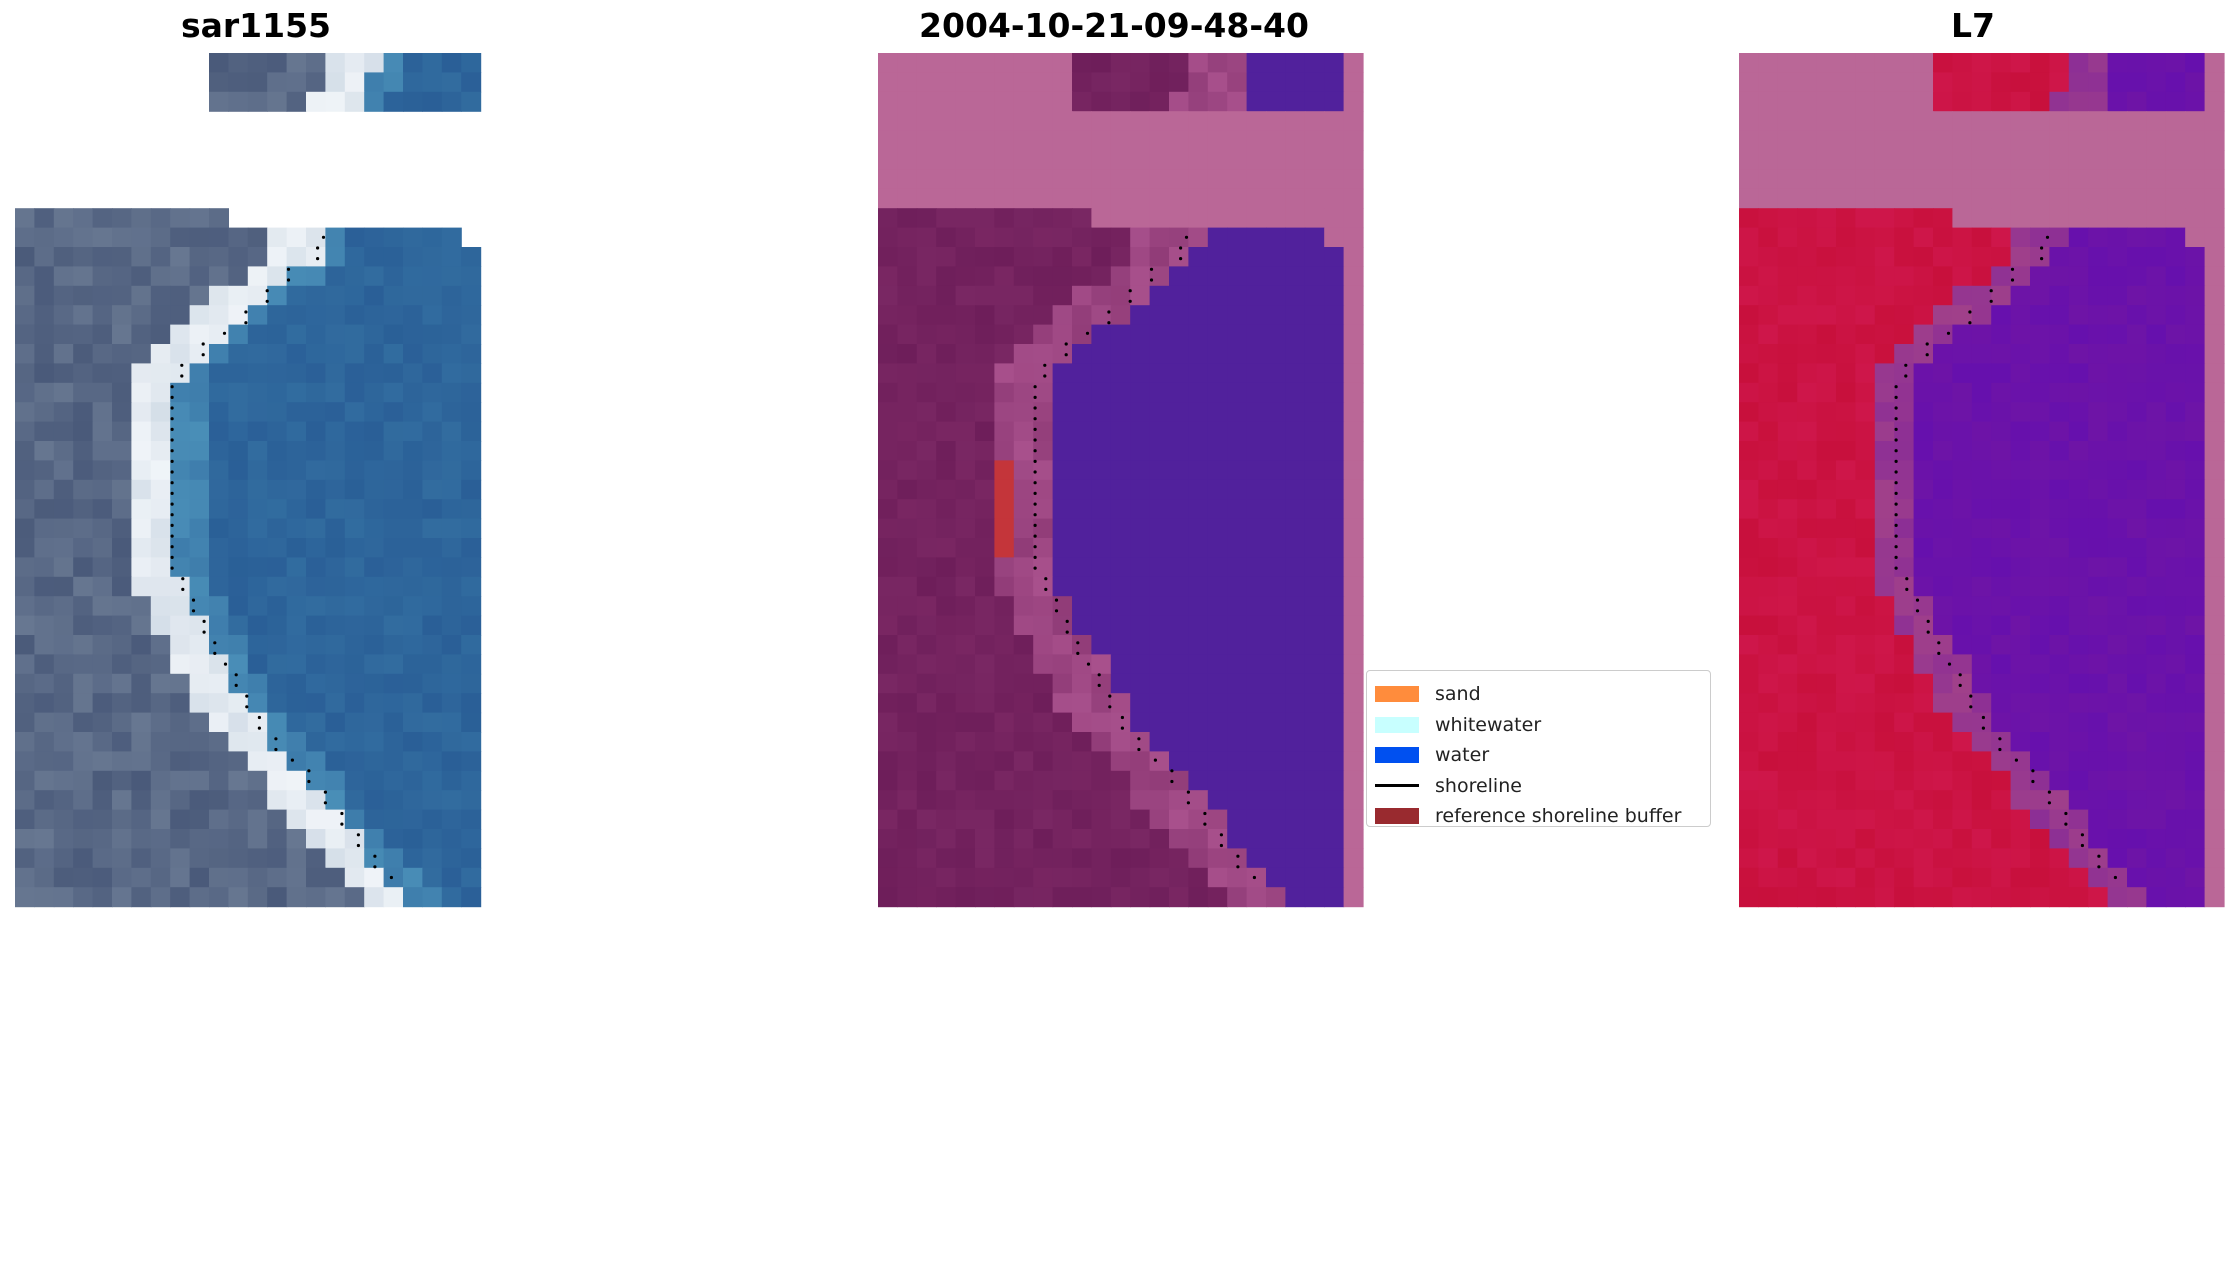  What do you see at coordinates (1186, 237) in the screenshot?
I see `class-shoreline-dot` at bounding box center [1186, 237].